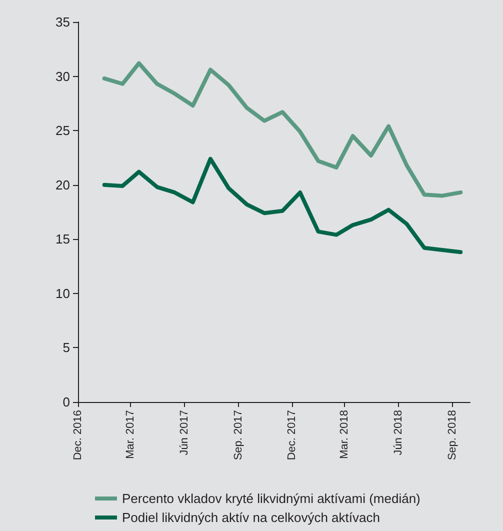 The height and width of the screenshot is (531, 503). I want to click on y-tick-label: 0, so click(66, 402).